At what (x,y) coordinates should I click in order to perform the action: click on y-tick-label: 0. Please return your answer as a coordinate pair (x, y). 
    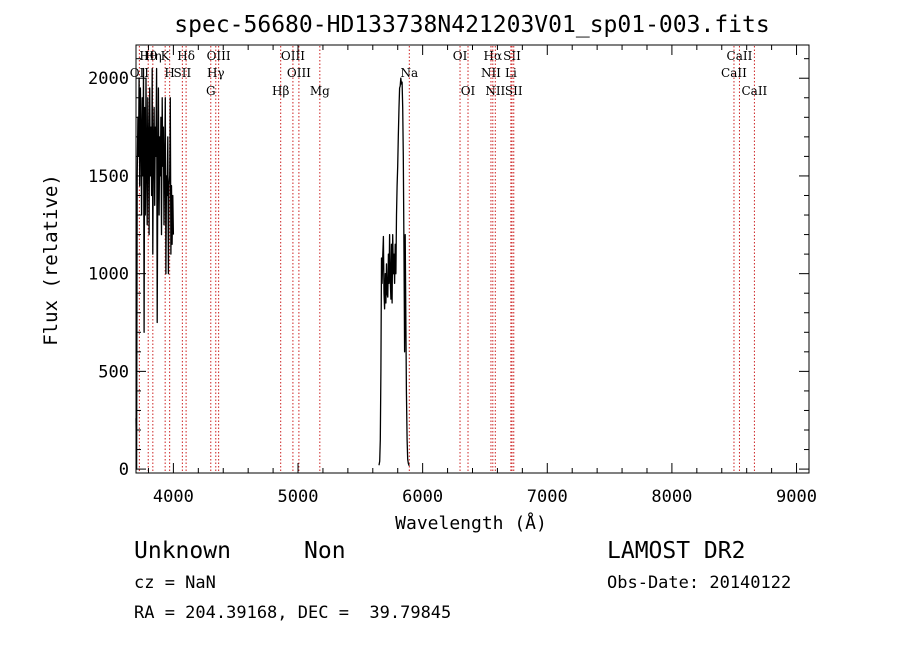
    Looking at the image, I should click on (124, 470).